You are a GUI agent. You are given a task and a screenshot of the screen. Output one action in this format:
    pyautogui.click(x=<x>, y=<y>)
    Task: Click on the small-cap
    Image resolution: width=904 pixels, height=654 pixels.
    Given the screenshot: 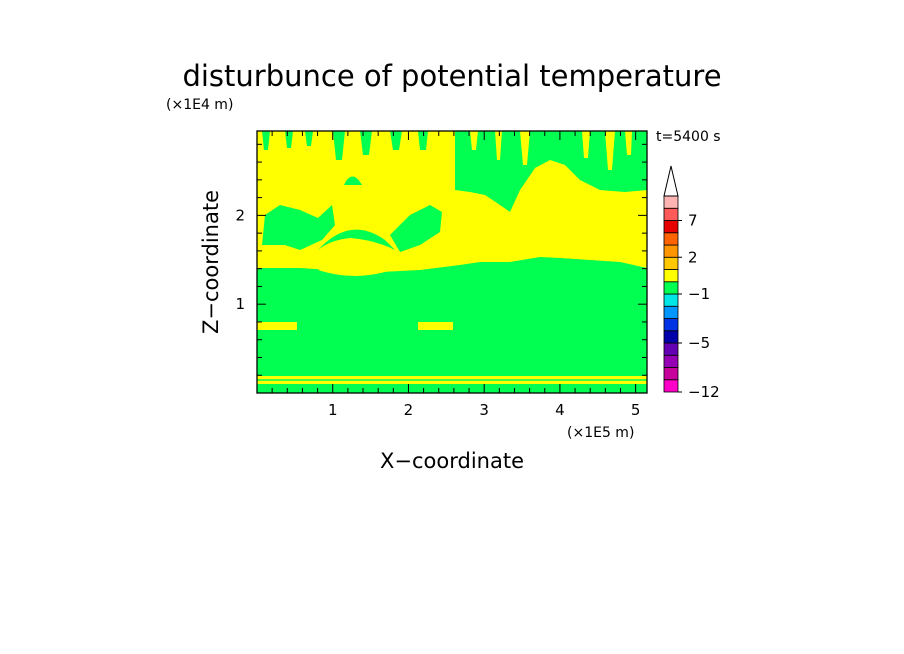 What is the action you would take?
    pyautogui.click(x=353, y=180)
    